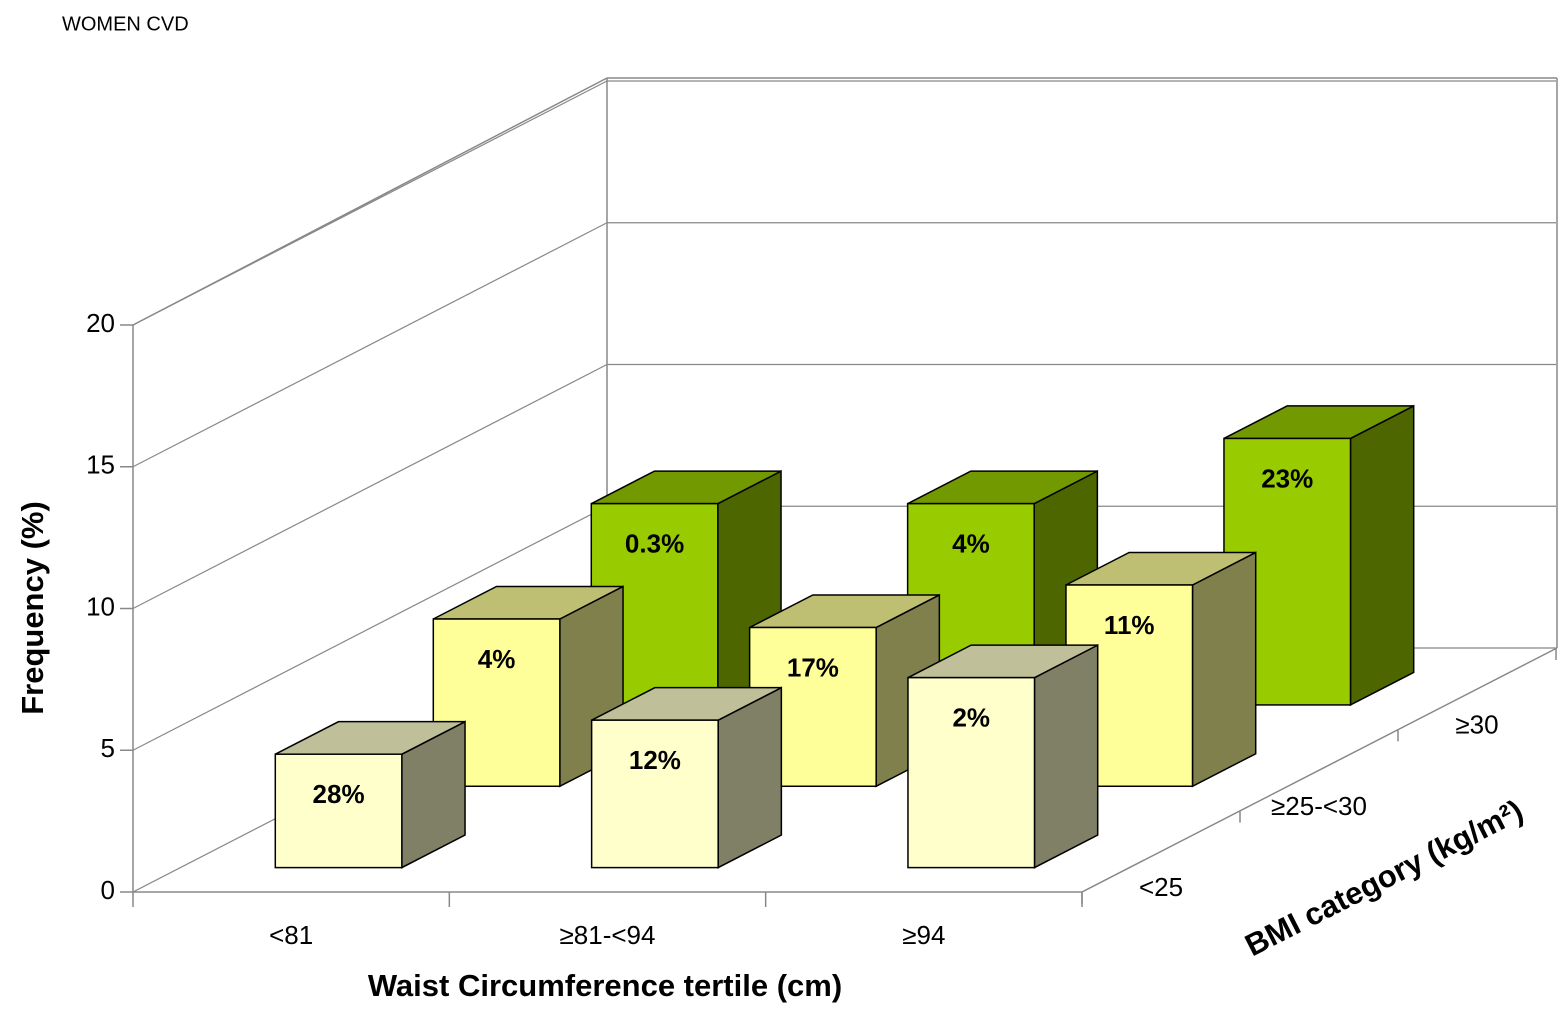 Image resolution: width=1558 pixels, height=1009 pixels. What do you see at coordinates (813, 667) in the screenshot?
I see `data-label: 17%` at bounding box center [813, 667].